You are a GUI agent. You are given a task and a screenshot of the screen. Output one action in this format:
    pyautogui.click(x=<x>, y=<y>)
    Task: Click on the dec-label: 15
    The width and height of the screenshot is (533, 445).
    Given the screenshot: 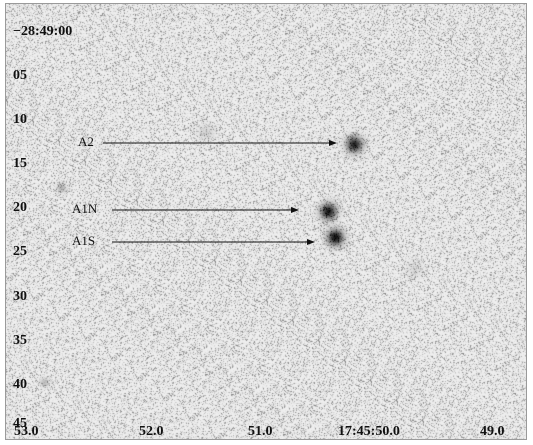 What is the action you would take?
    pyautogui.click(x=20, y=163)
    